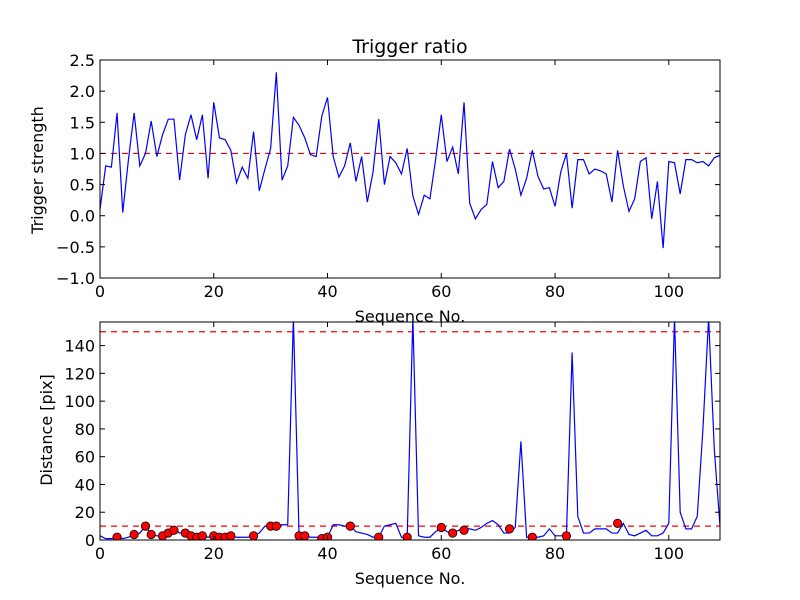  What do you see at coordinates (79, 401) in the screenshot?
I see `y-tick-label: 100` at bounding box center [79, 401].